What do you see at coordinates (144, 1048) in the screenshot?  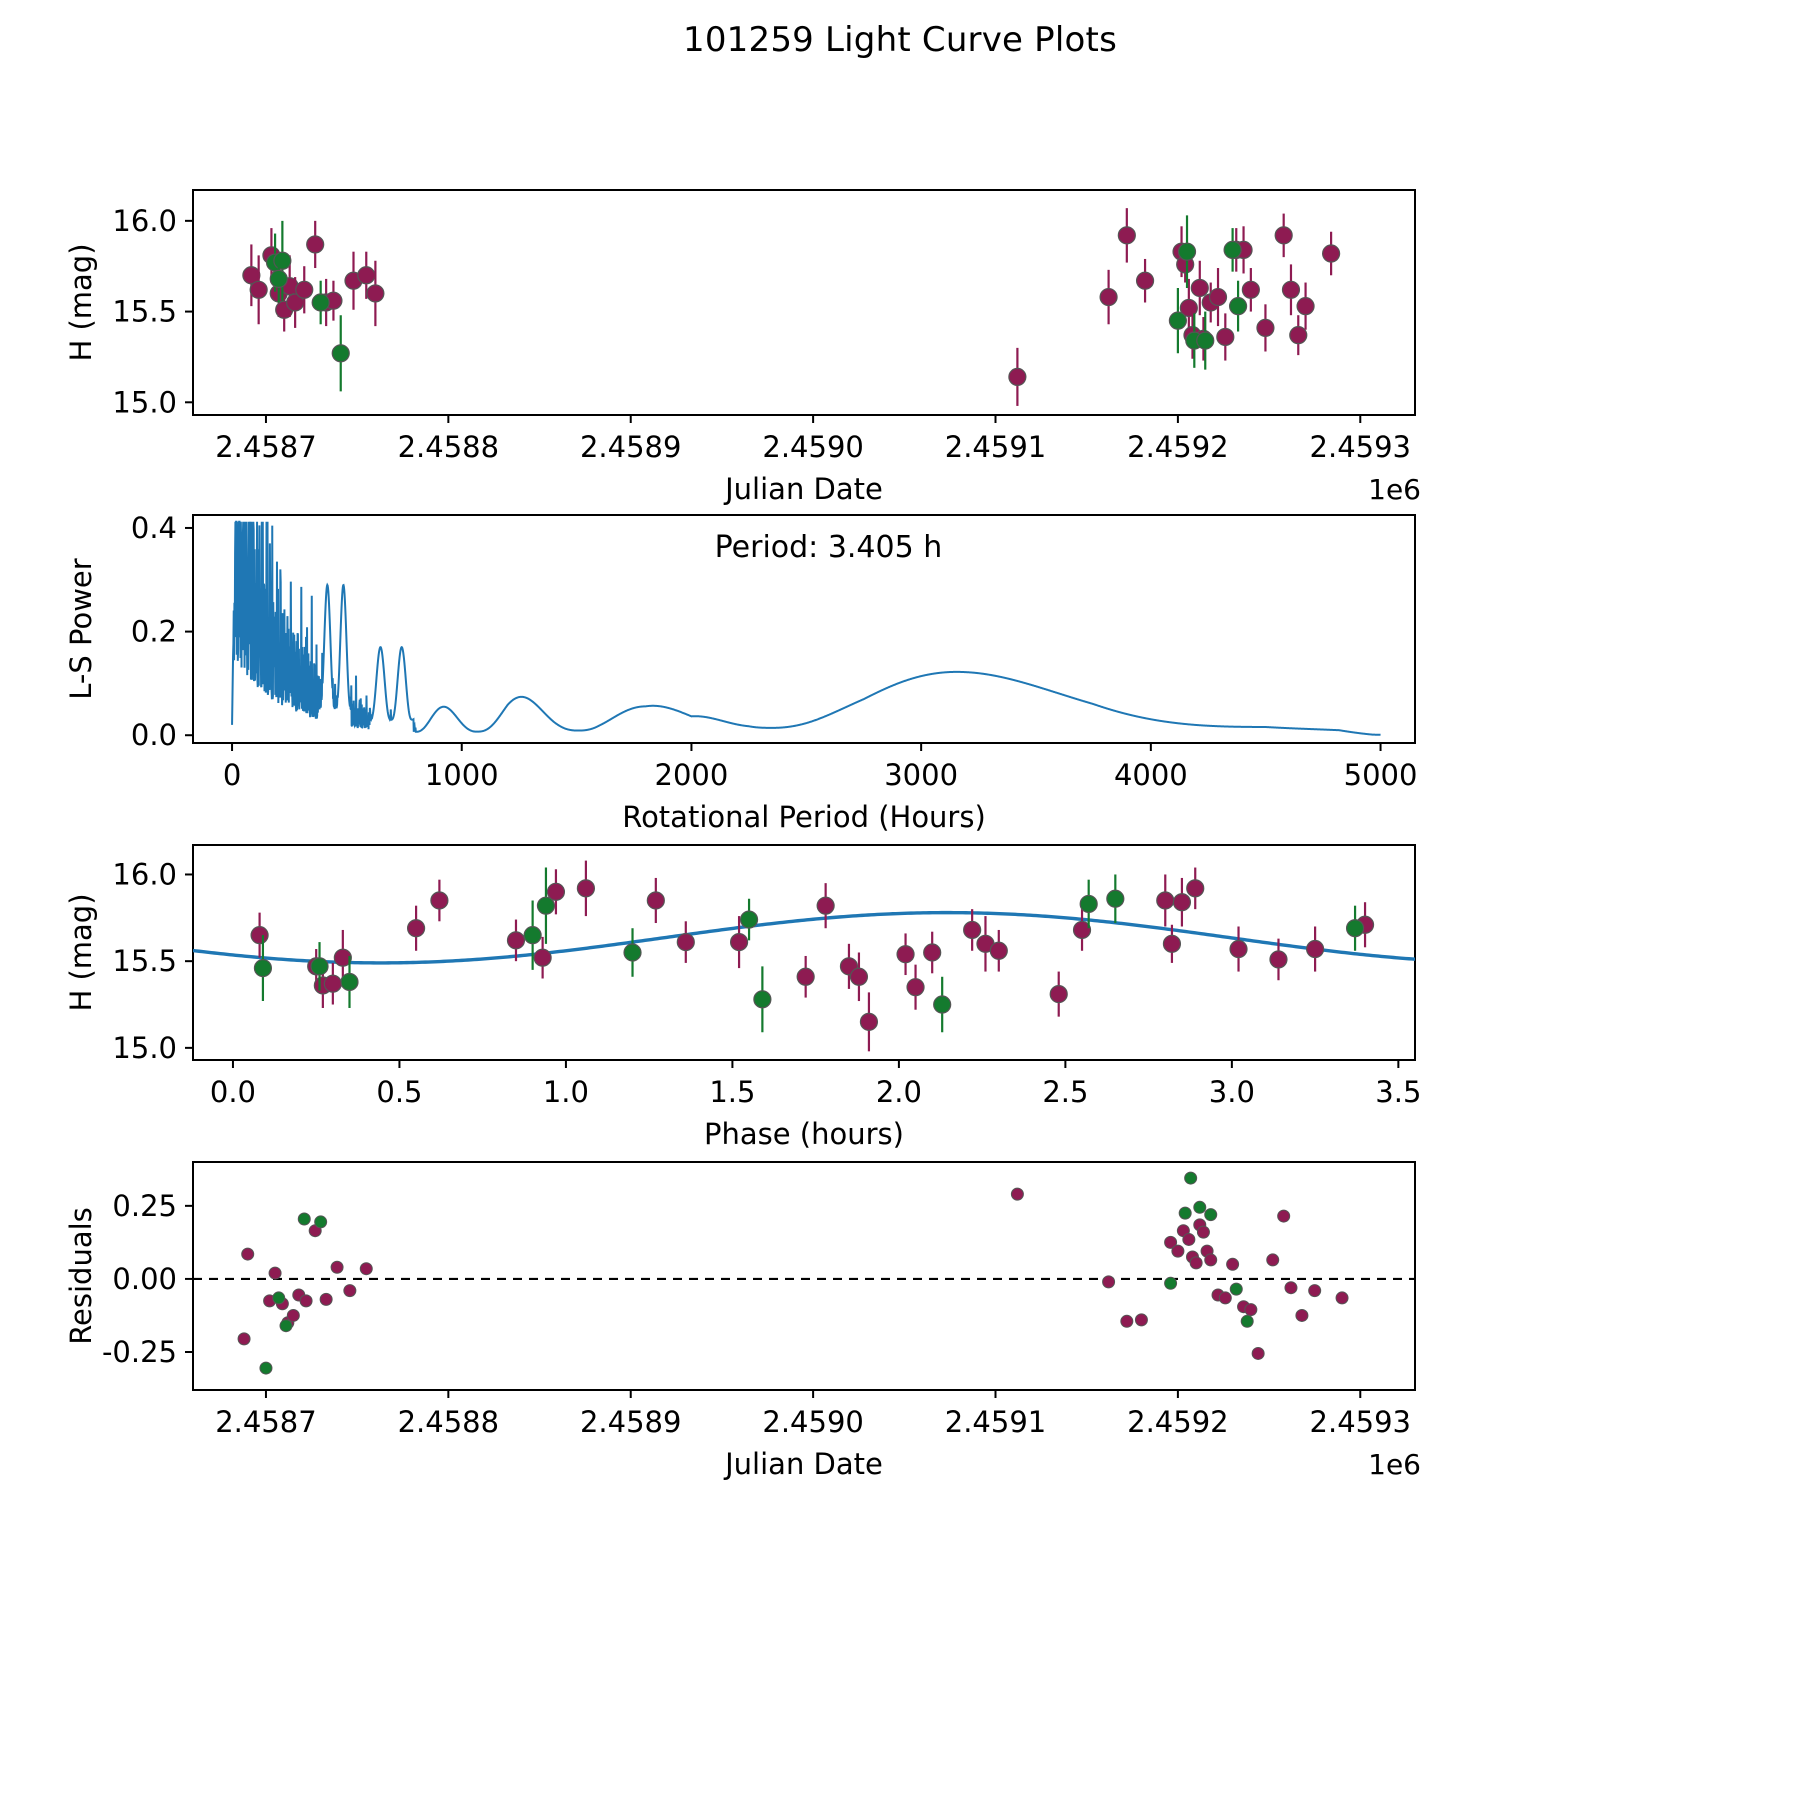 I see `y-tick-label: 15.0` at bounding box center [144, 1048].